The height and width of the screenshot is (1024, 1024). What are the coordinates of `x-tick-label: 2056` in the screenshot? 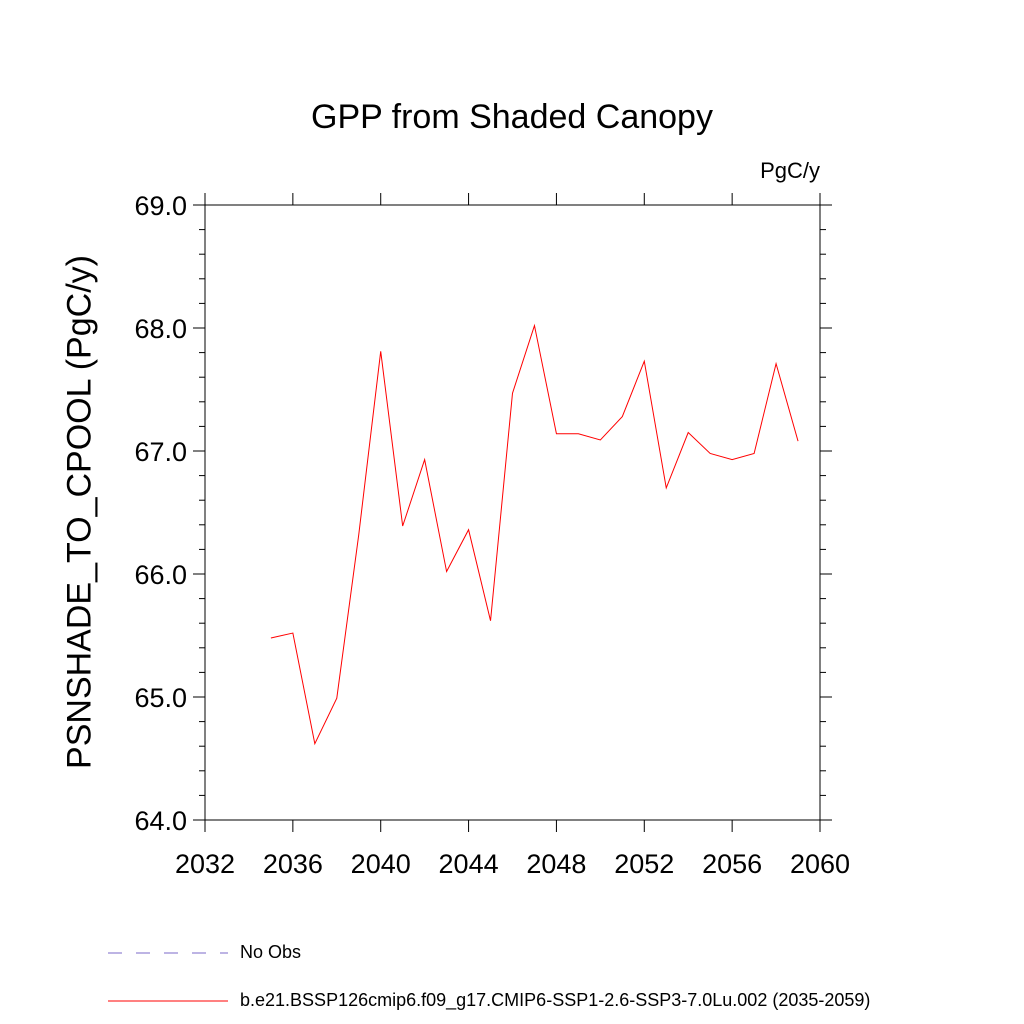 It's located at (732, 864).